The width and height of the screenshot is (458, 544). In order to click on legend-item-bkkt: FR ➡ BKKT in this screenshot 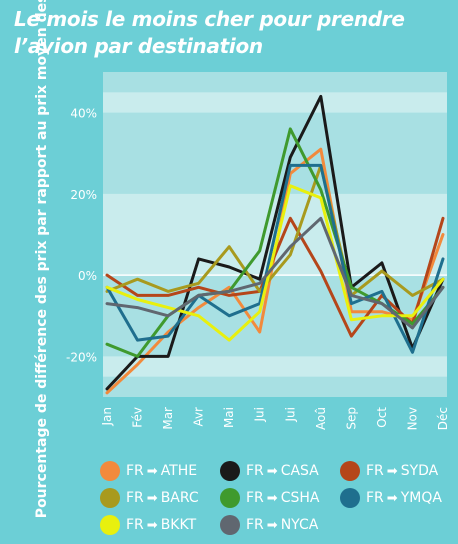, I will do `click(148, 525)`.